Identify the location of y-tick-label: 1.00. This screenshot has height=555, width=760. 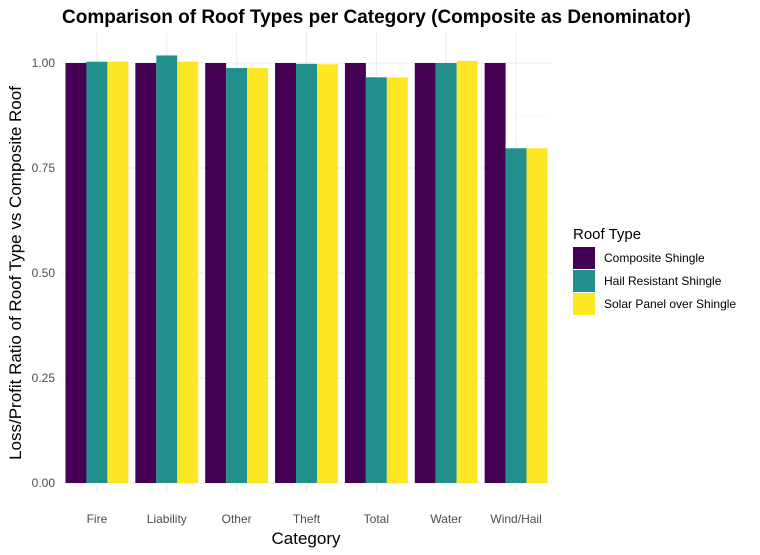
(44, 63).